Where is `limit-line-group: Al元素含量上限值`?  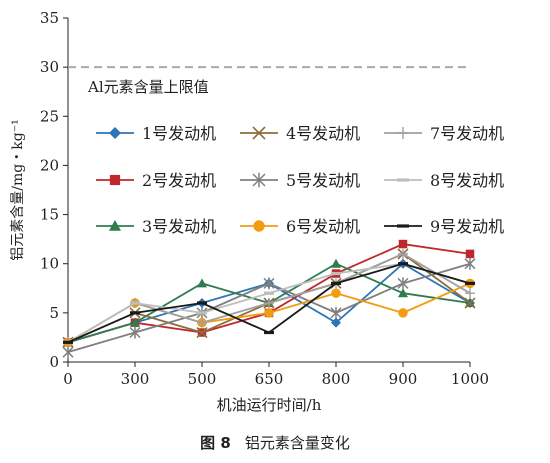 limit-line-group: Al元素含量上限值 is located at coordinates (269, 81).